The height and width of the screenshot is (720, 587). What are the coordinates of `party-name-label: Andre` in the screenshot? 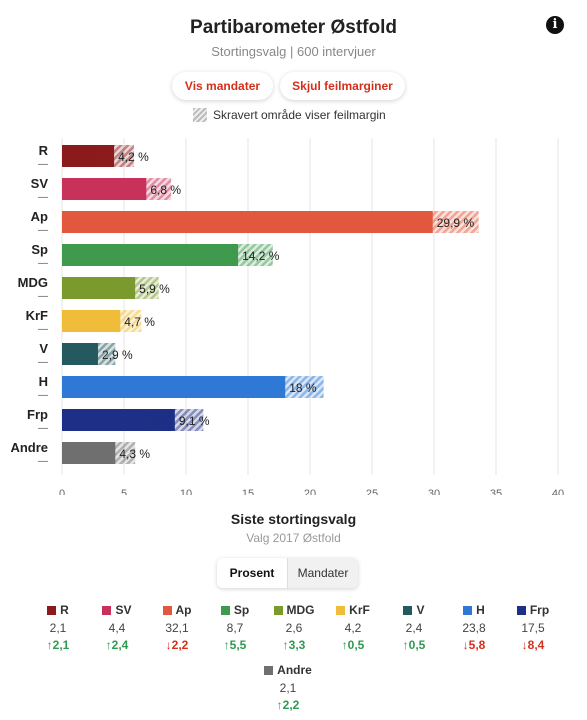 It's located at (294, 670).